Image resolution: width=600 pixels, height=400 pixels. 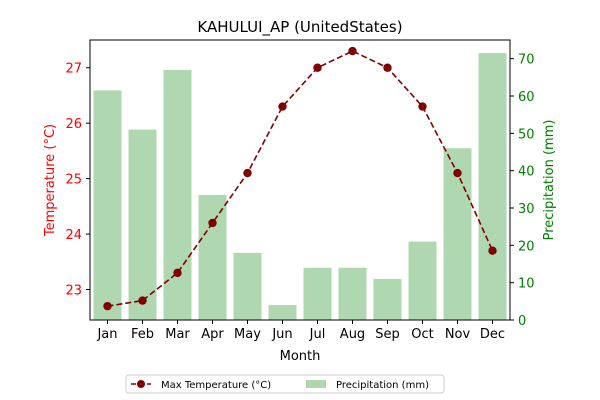 I want to click on left-axis-label: Temperature (°C), so click(x=50, y=180).